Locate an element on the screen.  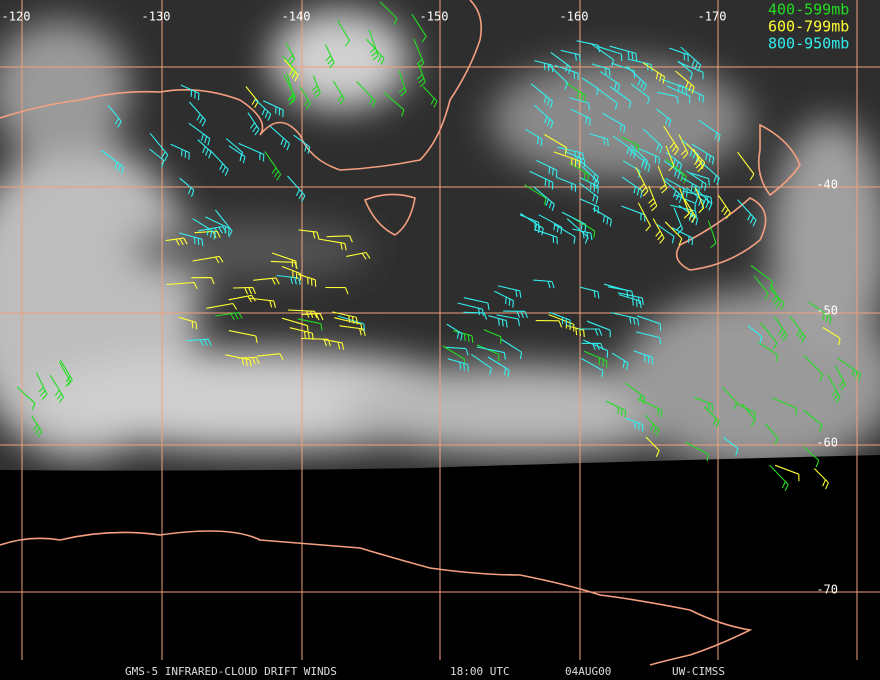
footer-date: 04AUG00 is located at coordinates (588, 671).